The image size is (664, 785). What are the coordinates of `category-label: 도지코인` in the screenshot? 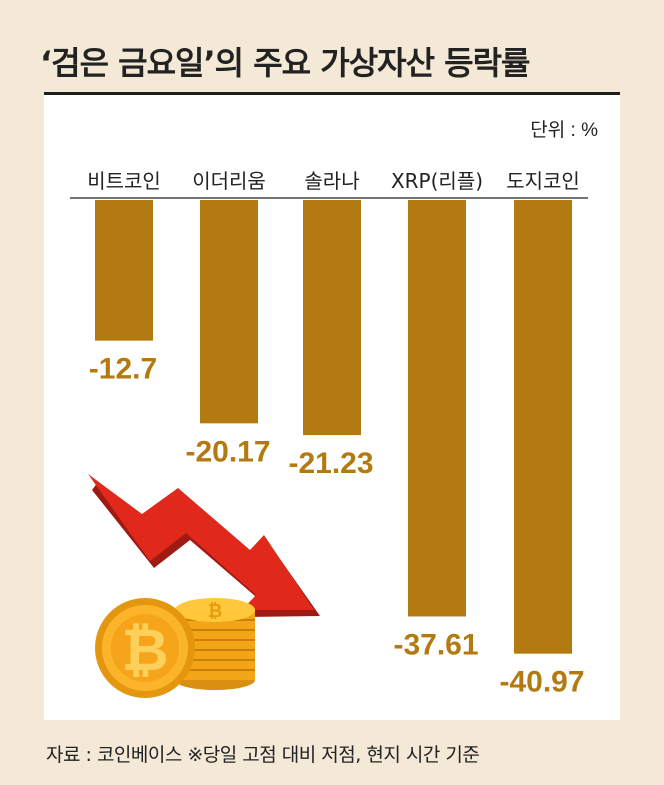 It's located at (543, 181).